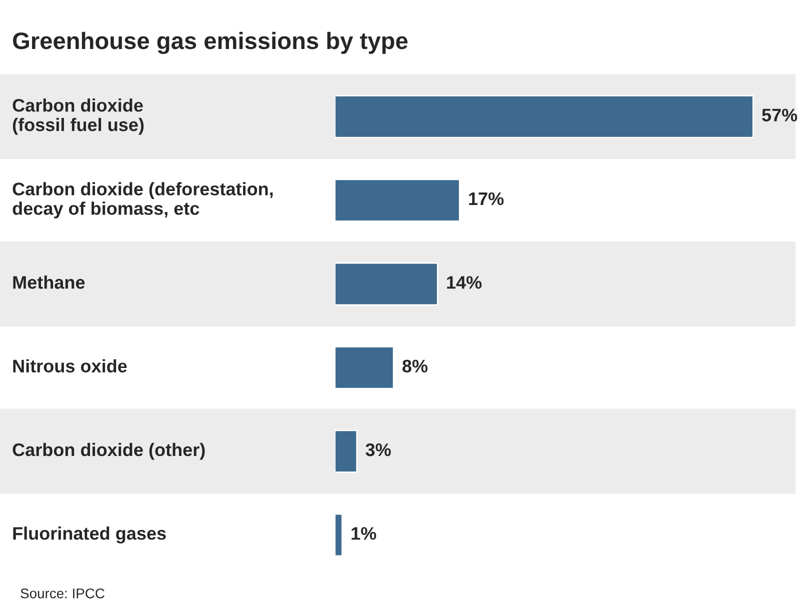 The width and height of the screenshot is (803, 613). I want to click on y-tick-label: Carbon dioxide (fossil fuel use), so click(78, 116).